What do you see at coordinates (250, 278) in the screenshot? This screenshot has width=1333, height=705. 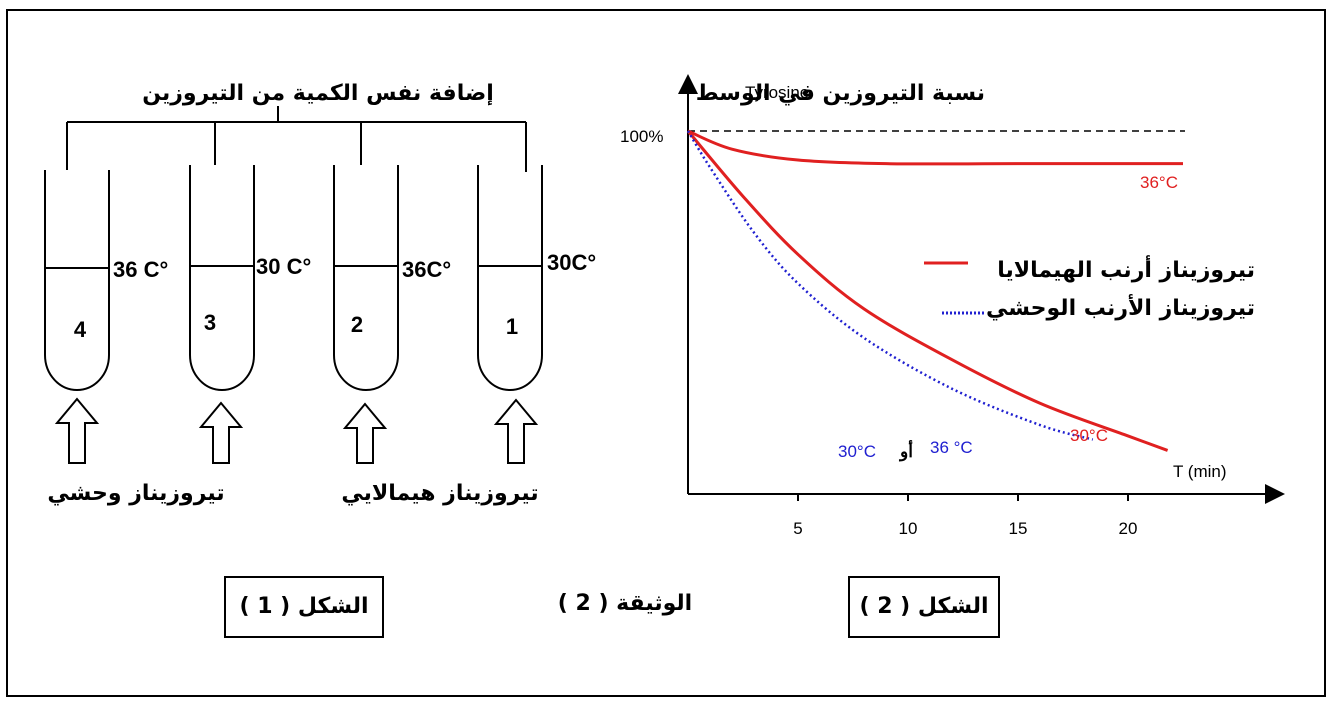 I see `test-tube-3: 3 30 C°` at bounding box center [250, 278].